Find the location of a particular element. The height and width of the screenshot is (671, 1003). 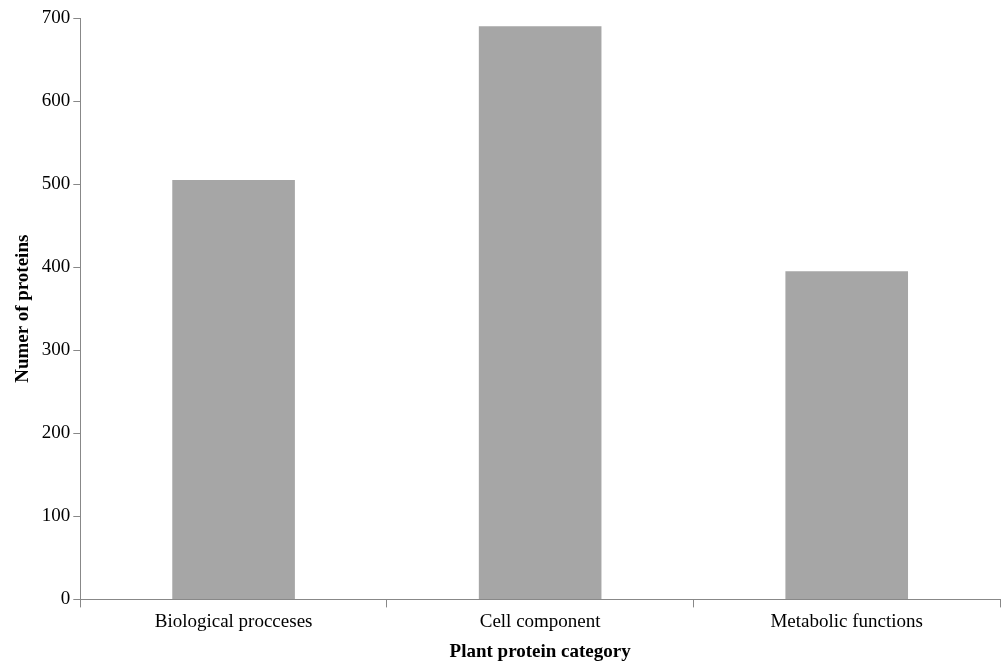

y-tick-label: 700 is located at coordinates (56, 16).